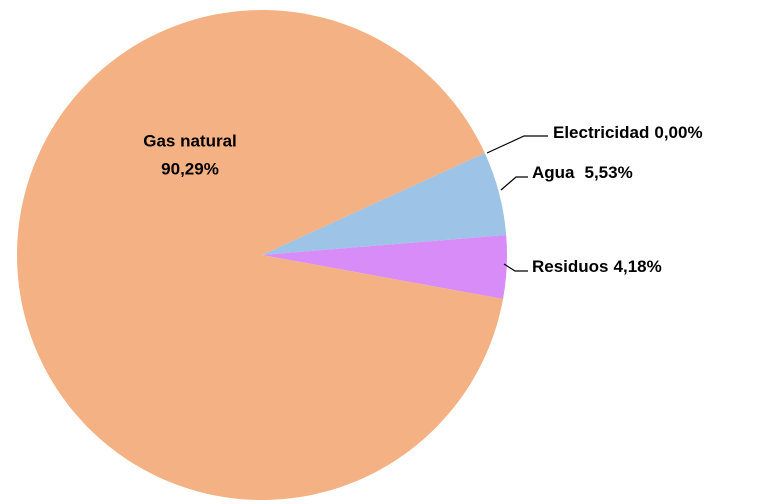 The height and width of the screenshot is (504, 765). I want to click on slice-label-value: 4,18%, so click(638, 266).